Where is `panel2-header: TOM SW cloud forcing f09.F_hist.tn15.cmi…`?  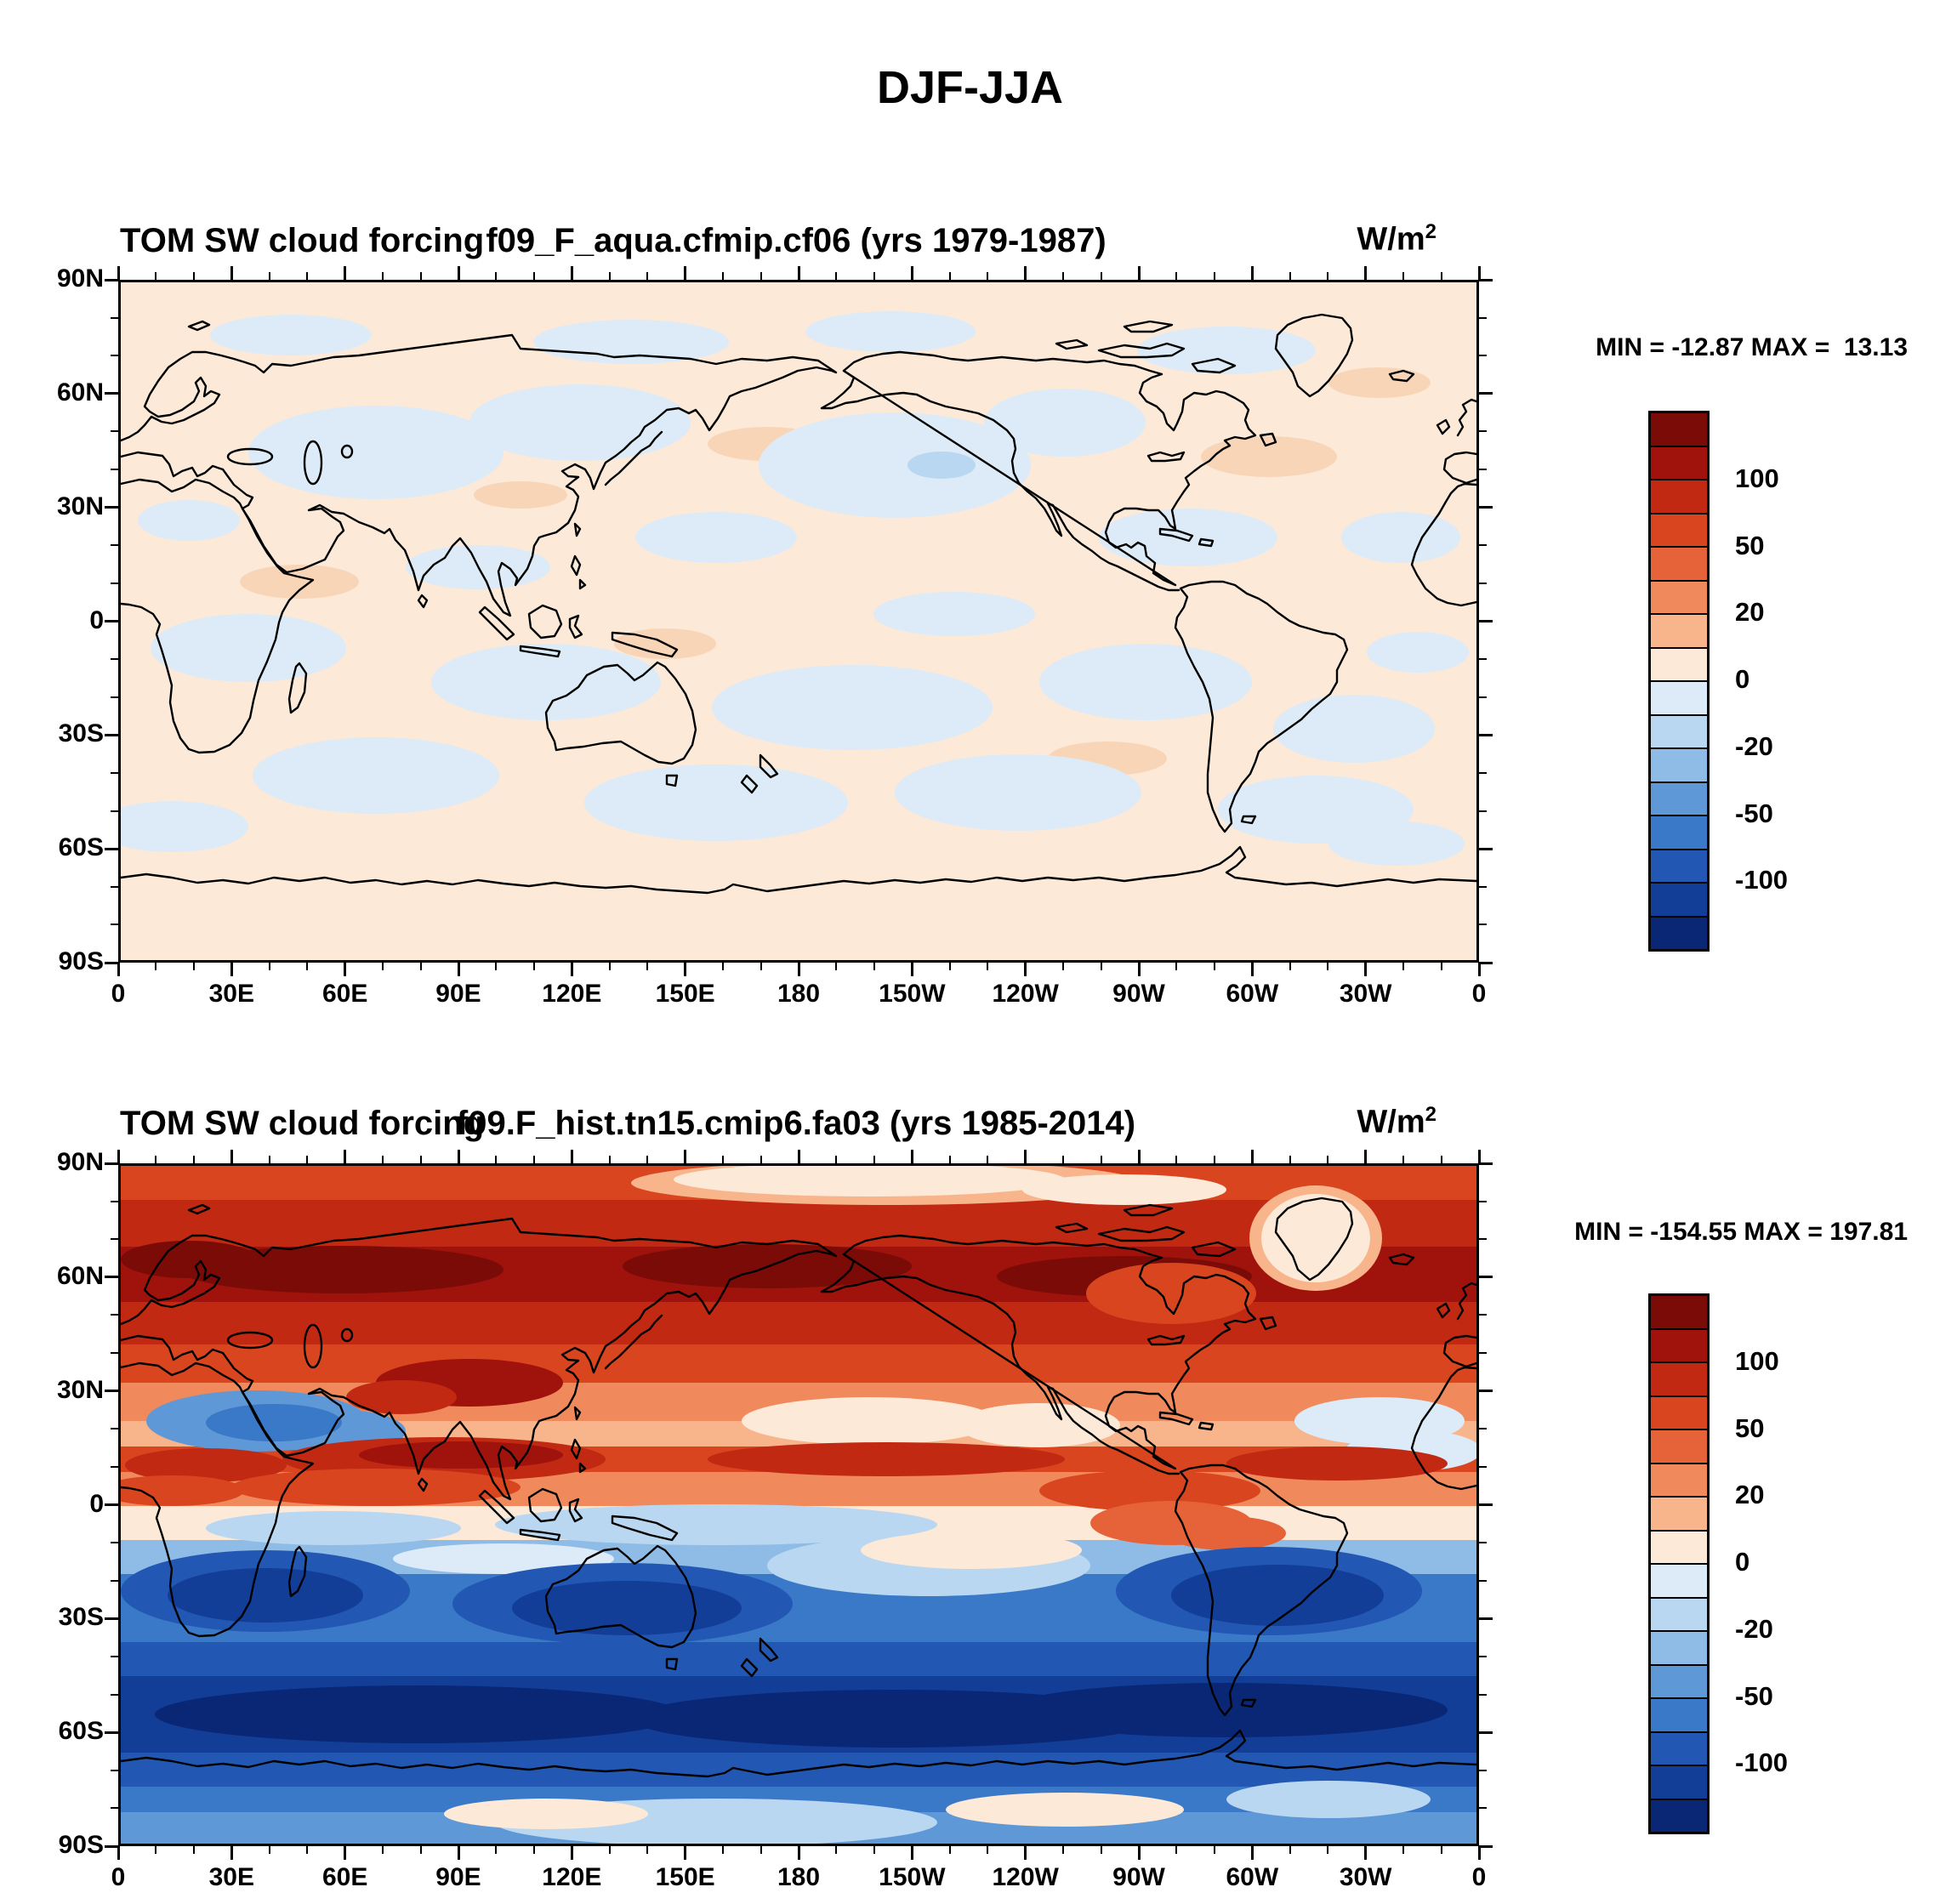 panel2-header: TOM SW cloud forcing f09.F_hist.tn15.cmi… is located at coordinates (796, 1117).